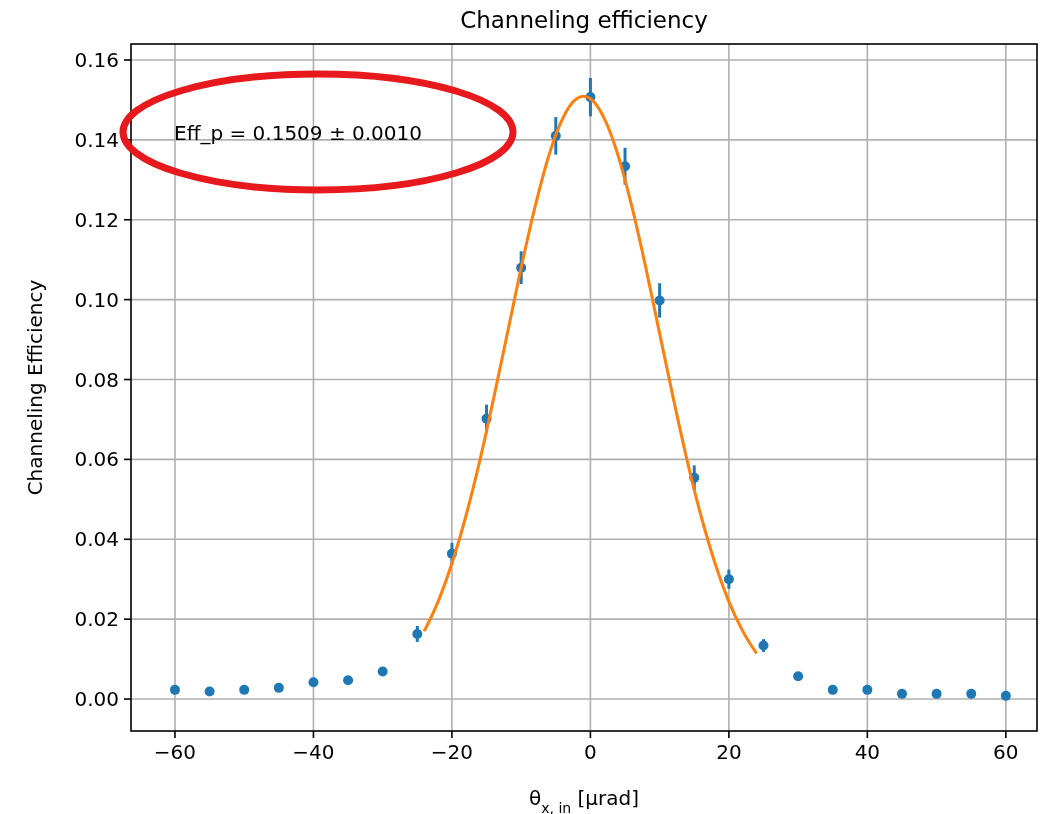 The image size is (1053, 814). I want to click on y-tick-label: 0.16, so click(96, 59).